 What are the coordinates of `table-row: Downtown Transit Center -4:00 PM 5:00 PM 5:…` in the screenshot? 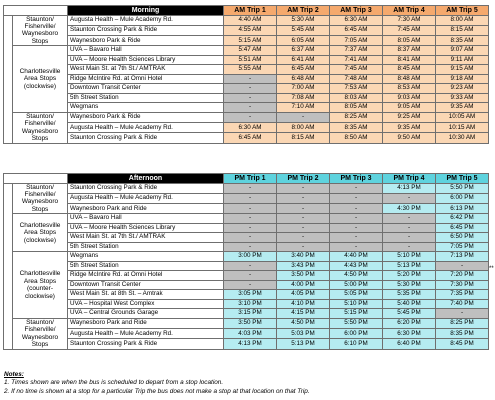 It's located at (246, 285).